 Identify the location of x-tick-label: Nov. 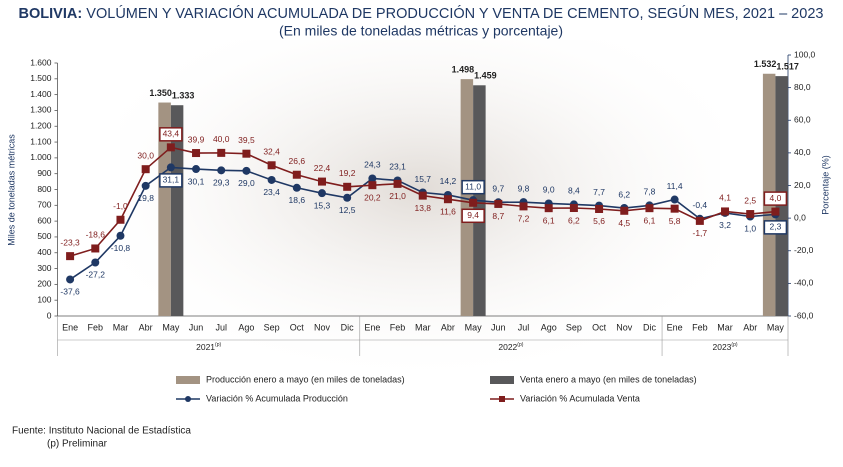
(624, 327).